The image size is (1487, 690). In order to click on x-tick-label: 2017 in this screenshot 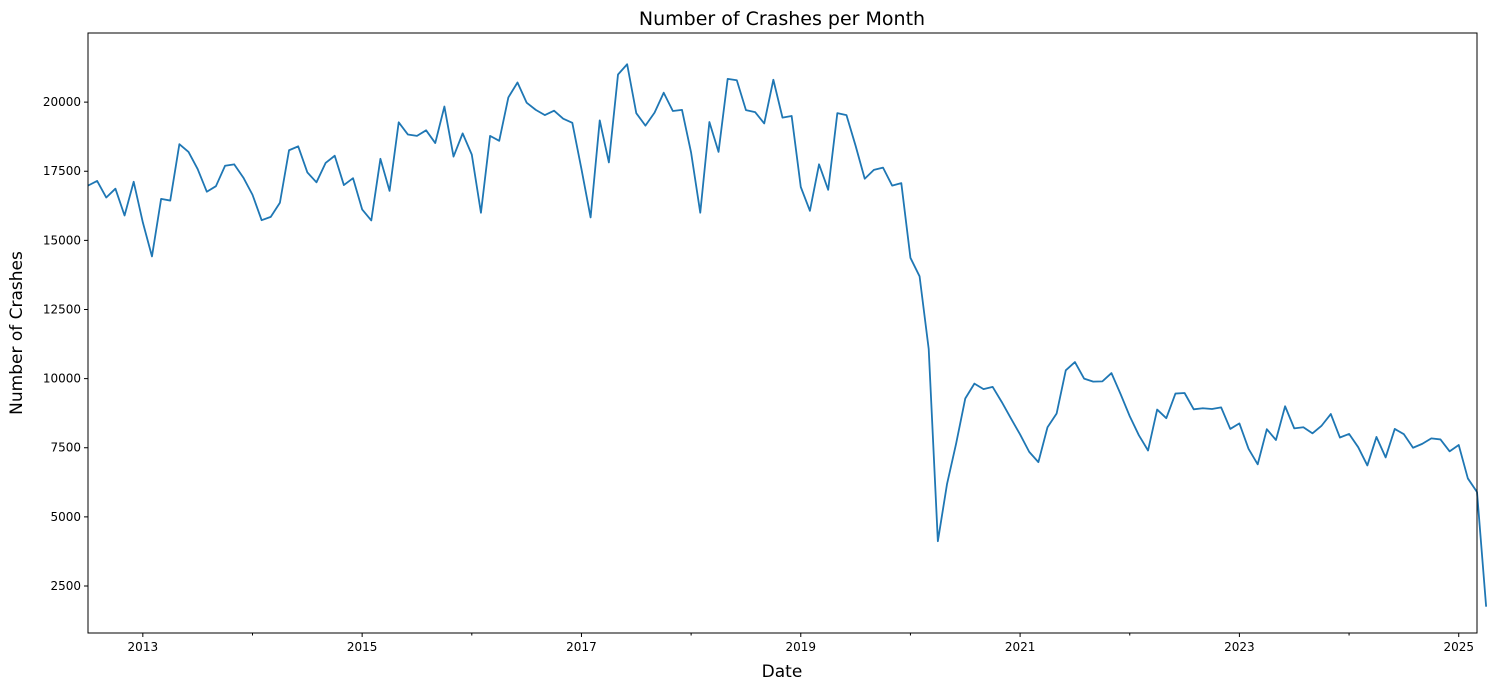, I will do `click(581, 647)`.